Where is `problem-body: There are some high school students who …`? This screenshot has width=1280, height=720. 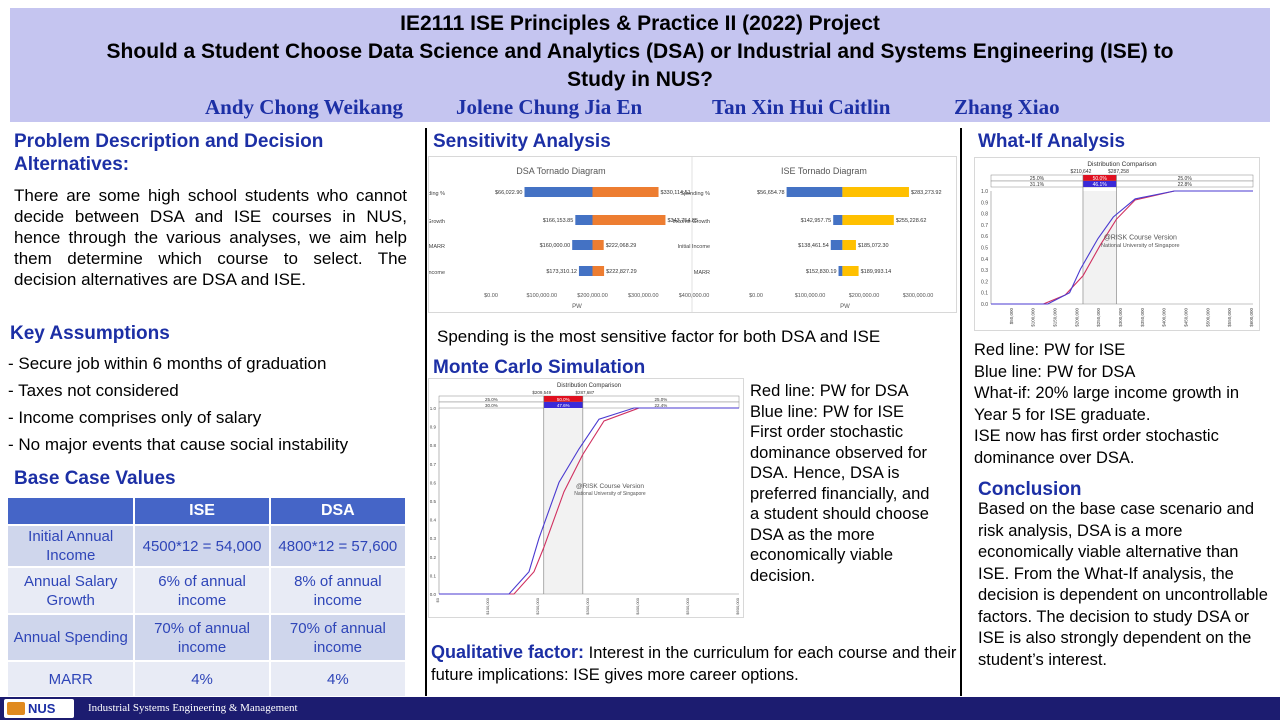 problem-body: There are some high school students who … is located at coordinates (210, 237).